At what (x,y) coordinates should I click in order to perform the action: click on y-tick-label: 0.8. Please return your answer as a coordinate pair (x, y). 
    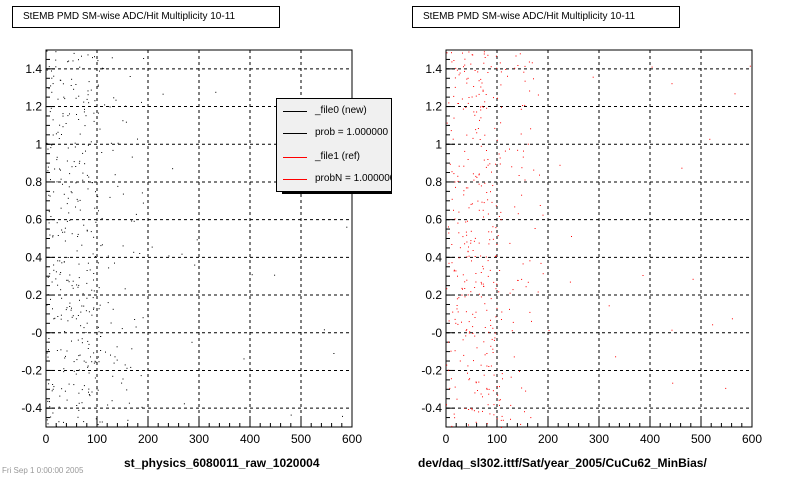
    Looking at the image, I should click on (433, 182).